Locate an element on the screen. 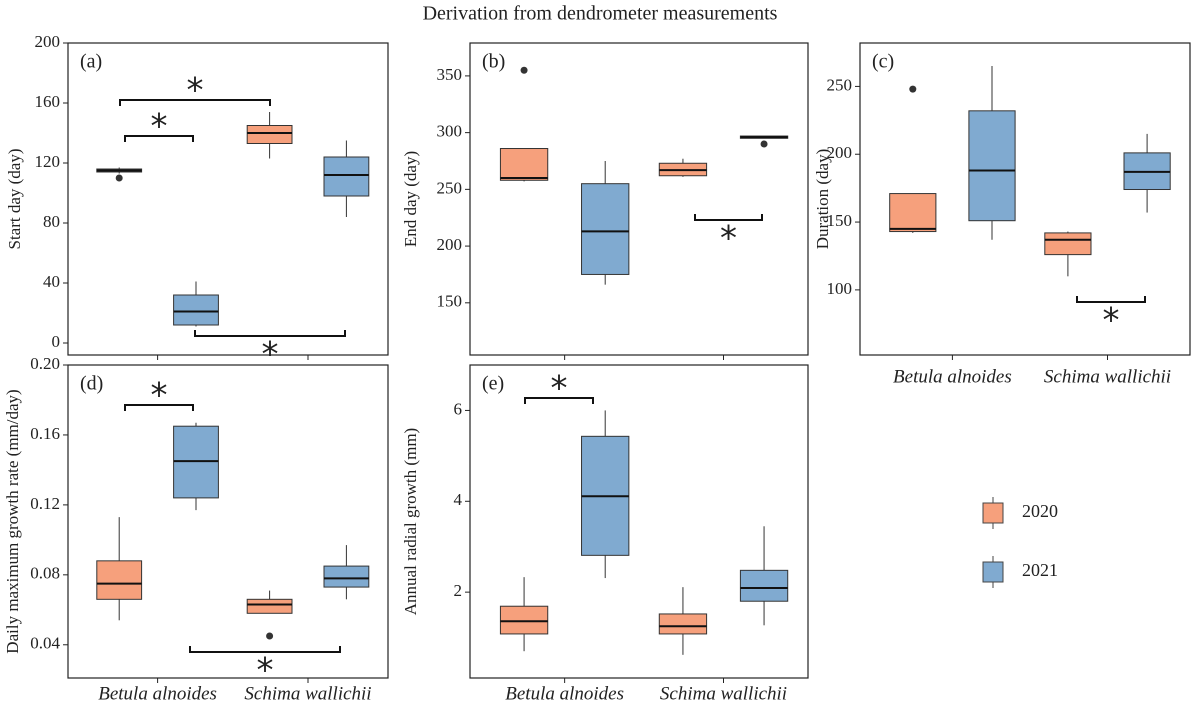 The height and width of the screenshot is (709, 1200). y-tick-label: 4 is located at coordinates (458, 499).